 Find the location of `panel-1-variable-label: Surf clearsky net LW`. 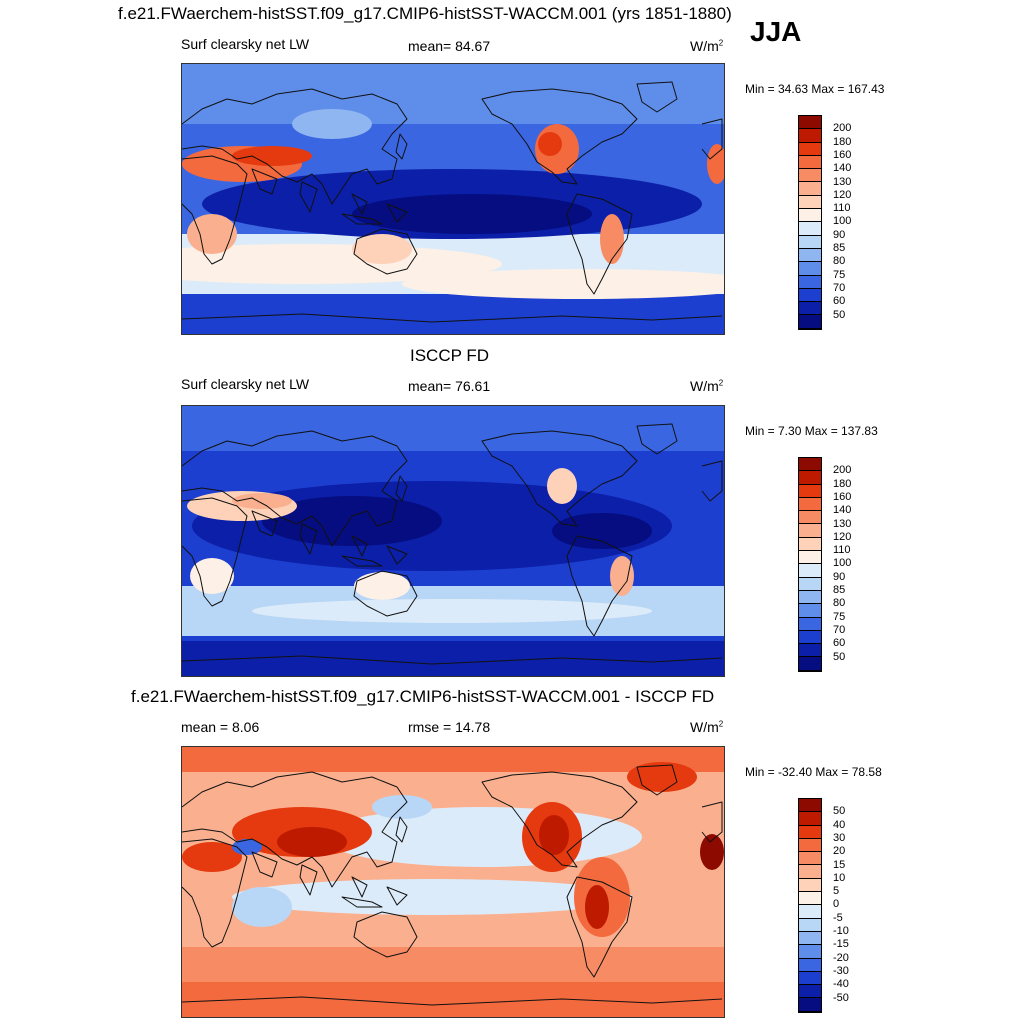

panel-1-variable-label: Surf clearsky net LW is located at coordinates (245, 44).